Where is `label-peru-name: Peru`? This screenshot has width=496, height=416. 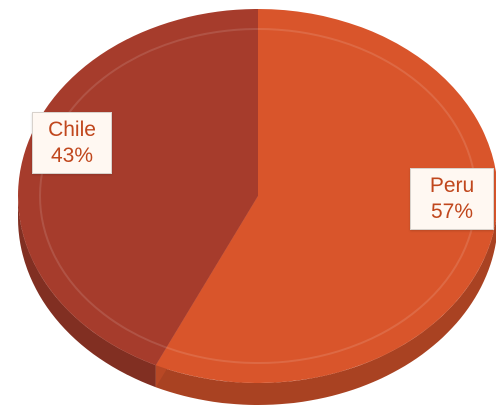
label-peru-name: Peru is located at coordinates (452, 185).